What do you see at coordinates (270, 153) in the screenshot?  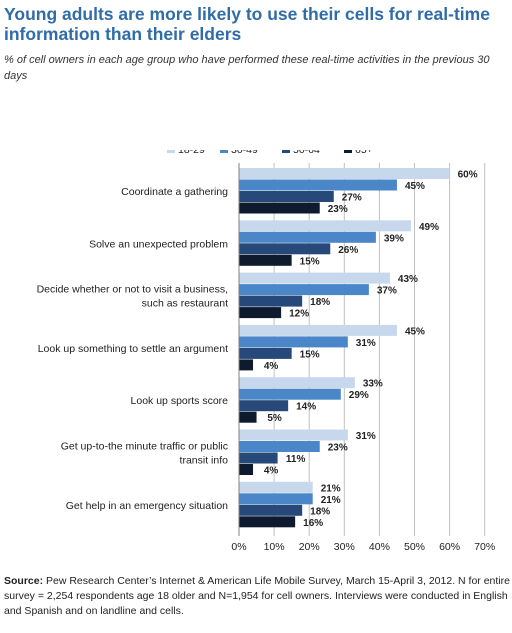 I see `chart-legend: 18-29 30-49 50-64 65+` at bounding box center [270, 153].